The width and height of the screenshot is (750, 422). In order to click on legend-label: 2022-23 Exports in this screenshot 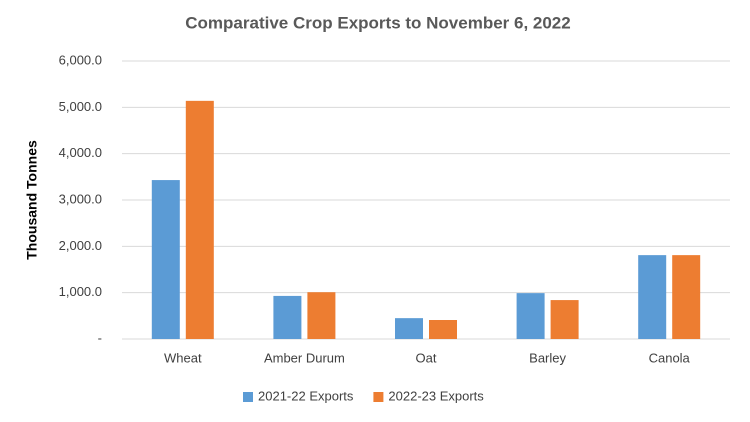, I will do `click(436, 395)`.